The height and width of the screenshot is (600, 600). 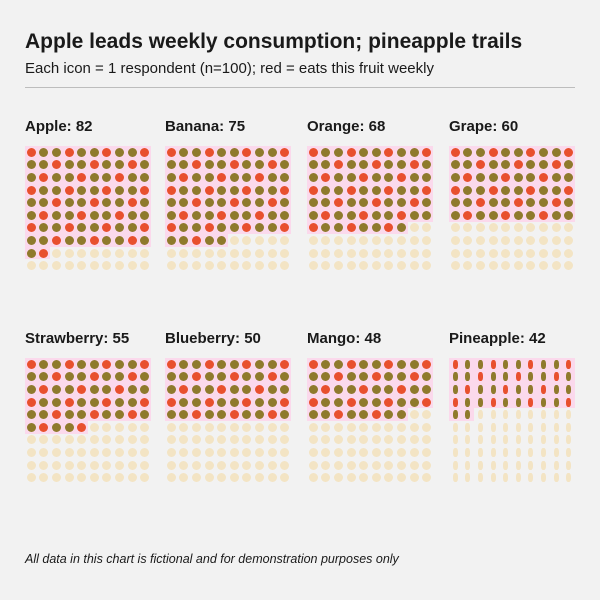 What do you see at coordinates (92, 195) in the screenshot?
I see `panel-apple: Apple: 82` at bounding box center [92, 195].